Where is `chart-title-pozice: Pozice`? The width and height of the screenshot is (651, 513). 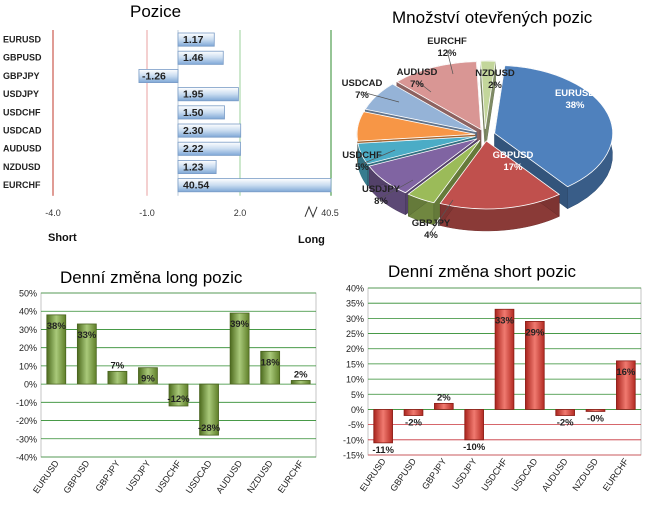 chart-title-pozice: Pozice is located at coordinates (156, 11).